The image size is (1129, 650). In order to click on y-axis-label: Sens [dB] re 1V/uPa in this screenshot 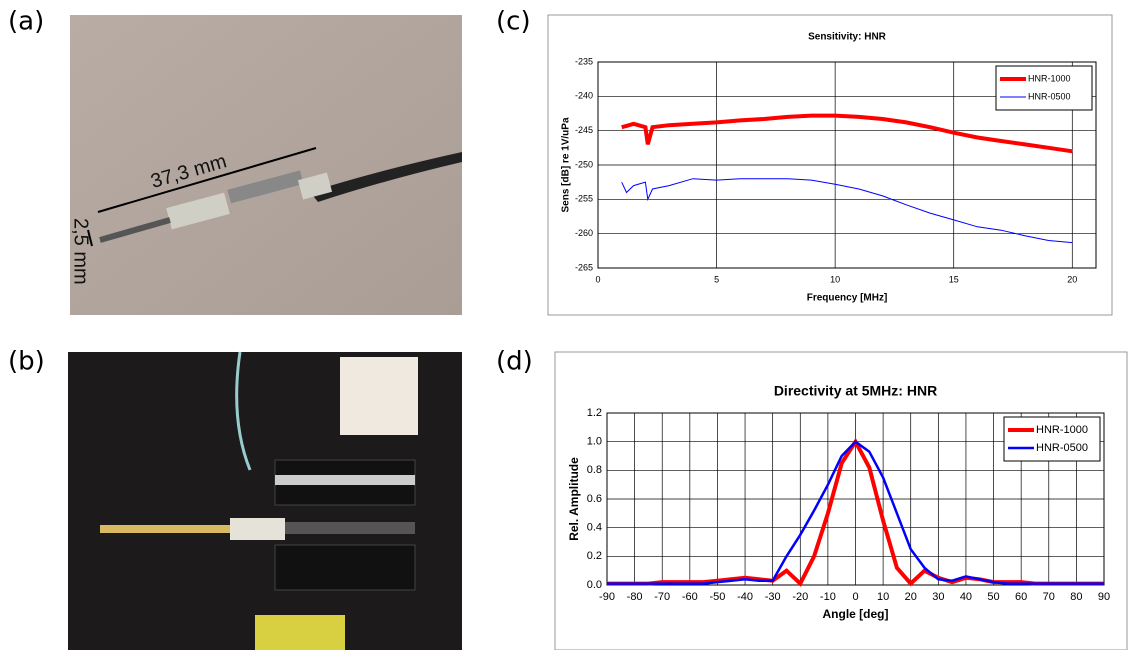, I will do `click(566, 164)`.